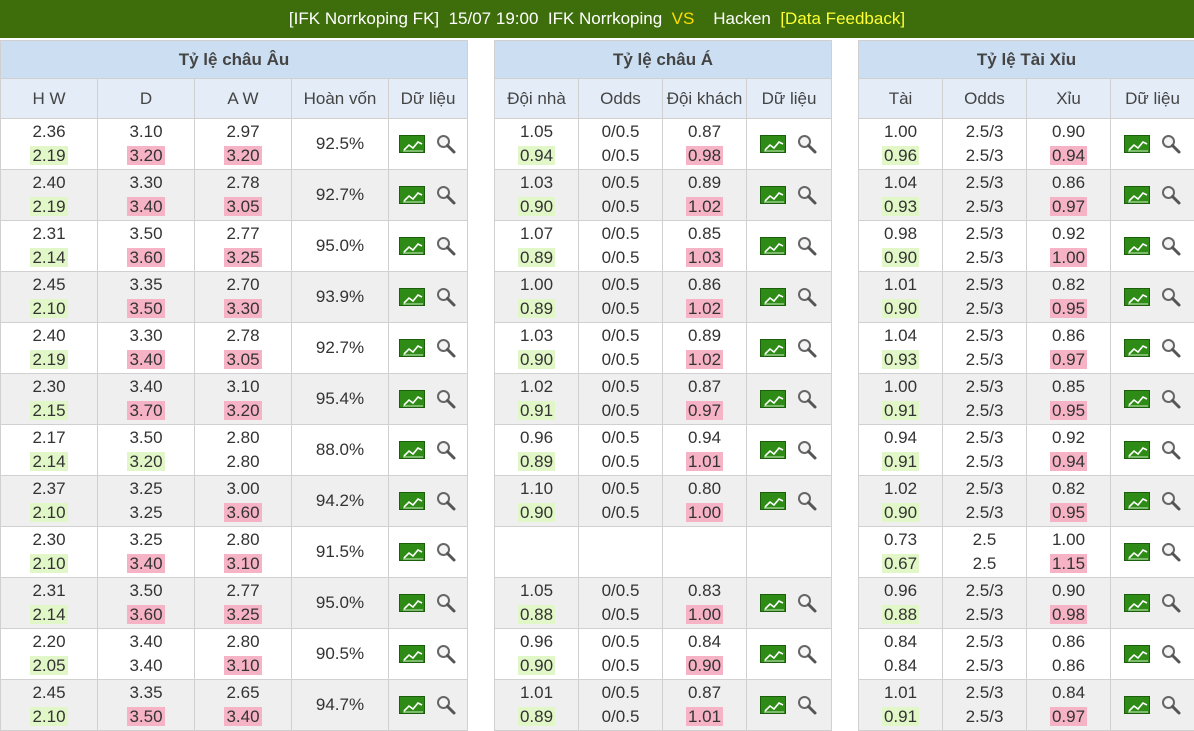 This screenshot has height=731, width=1194. What do you see at coordinates (49, 590) in the screenshot?
I see `odds-value: 2.31` at bounding box center [49, 590].